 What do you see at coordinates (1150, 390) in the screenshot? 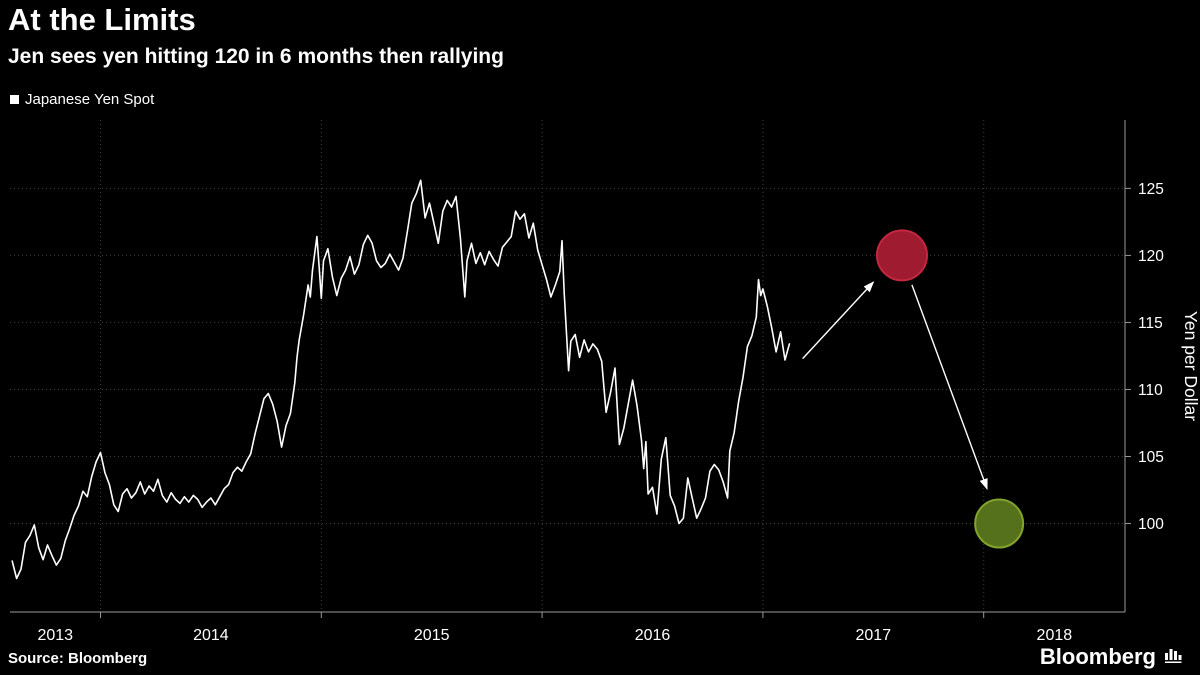
I see `y-tick-label: 110` at bounding box center [1150, 390].